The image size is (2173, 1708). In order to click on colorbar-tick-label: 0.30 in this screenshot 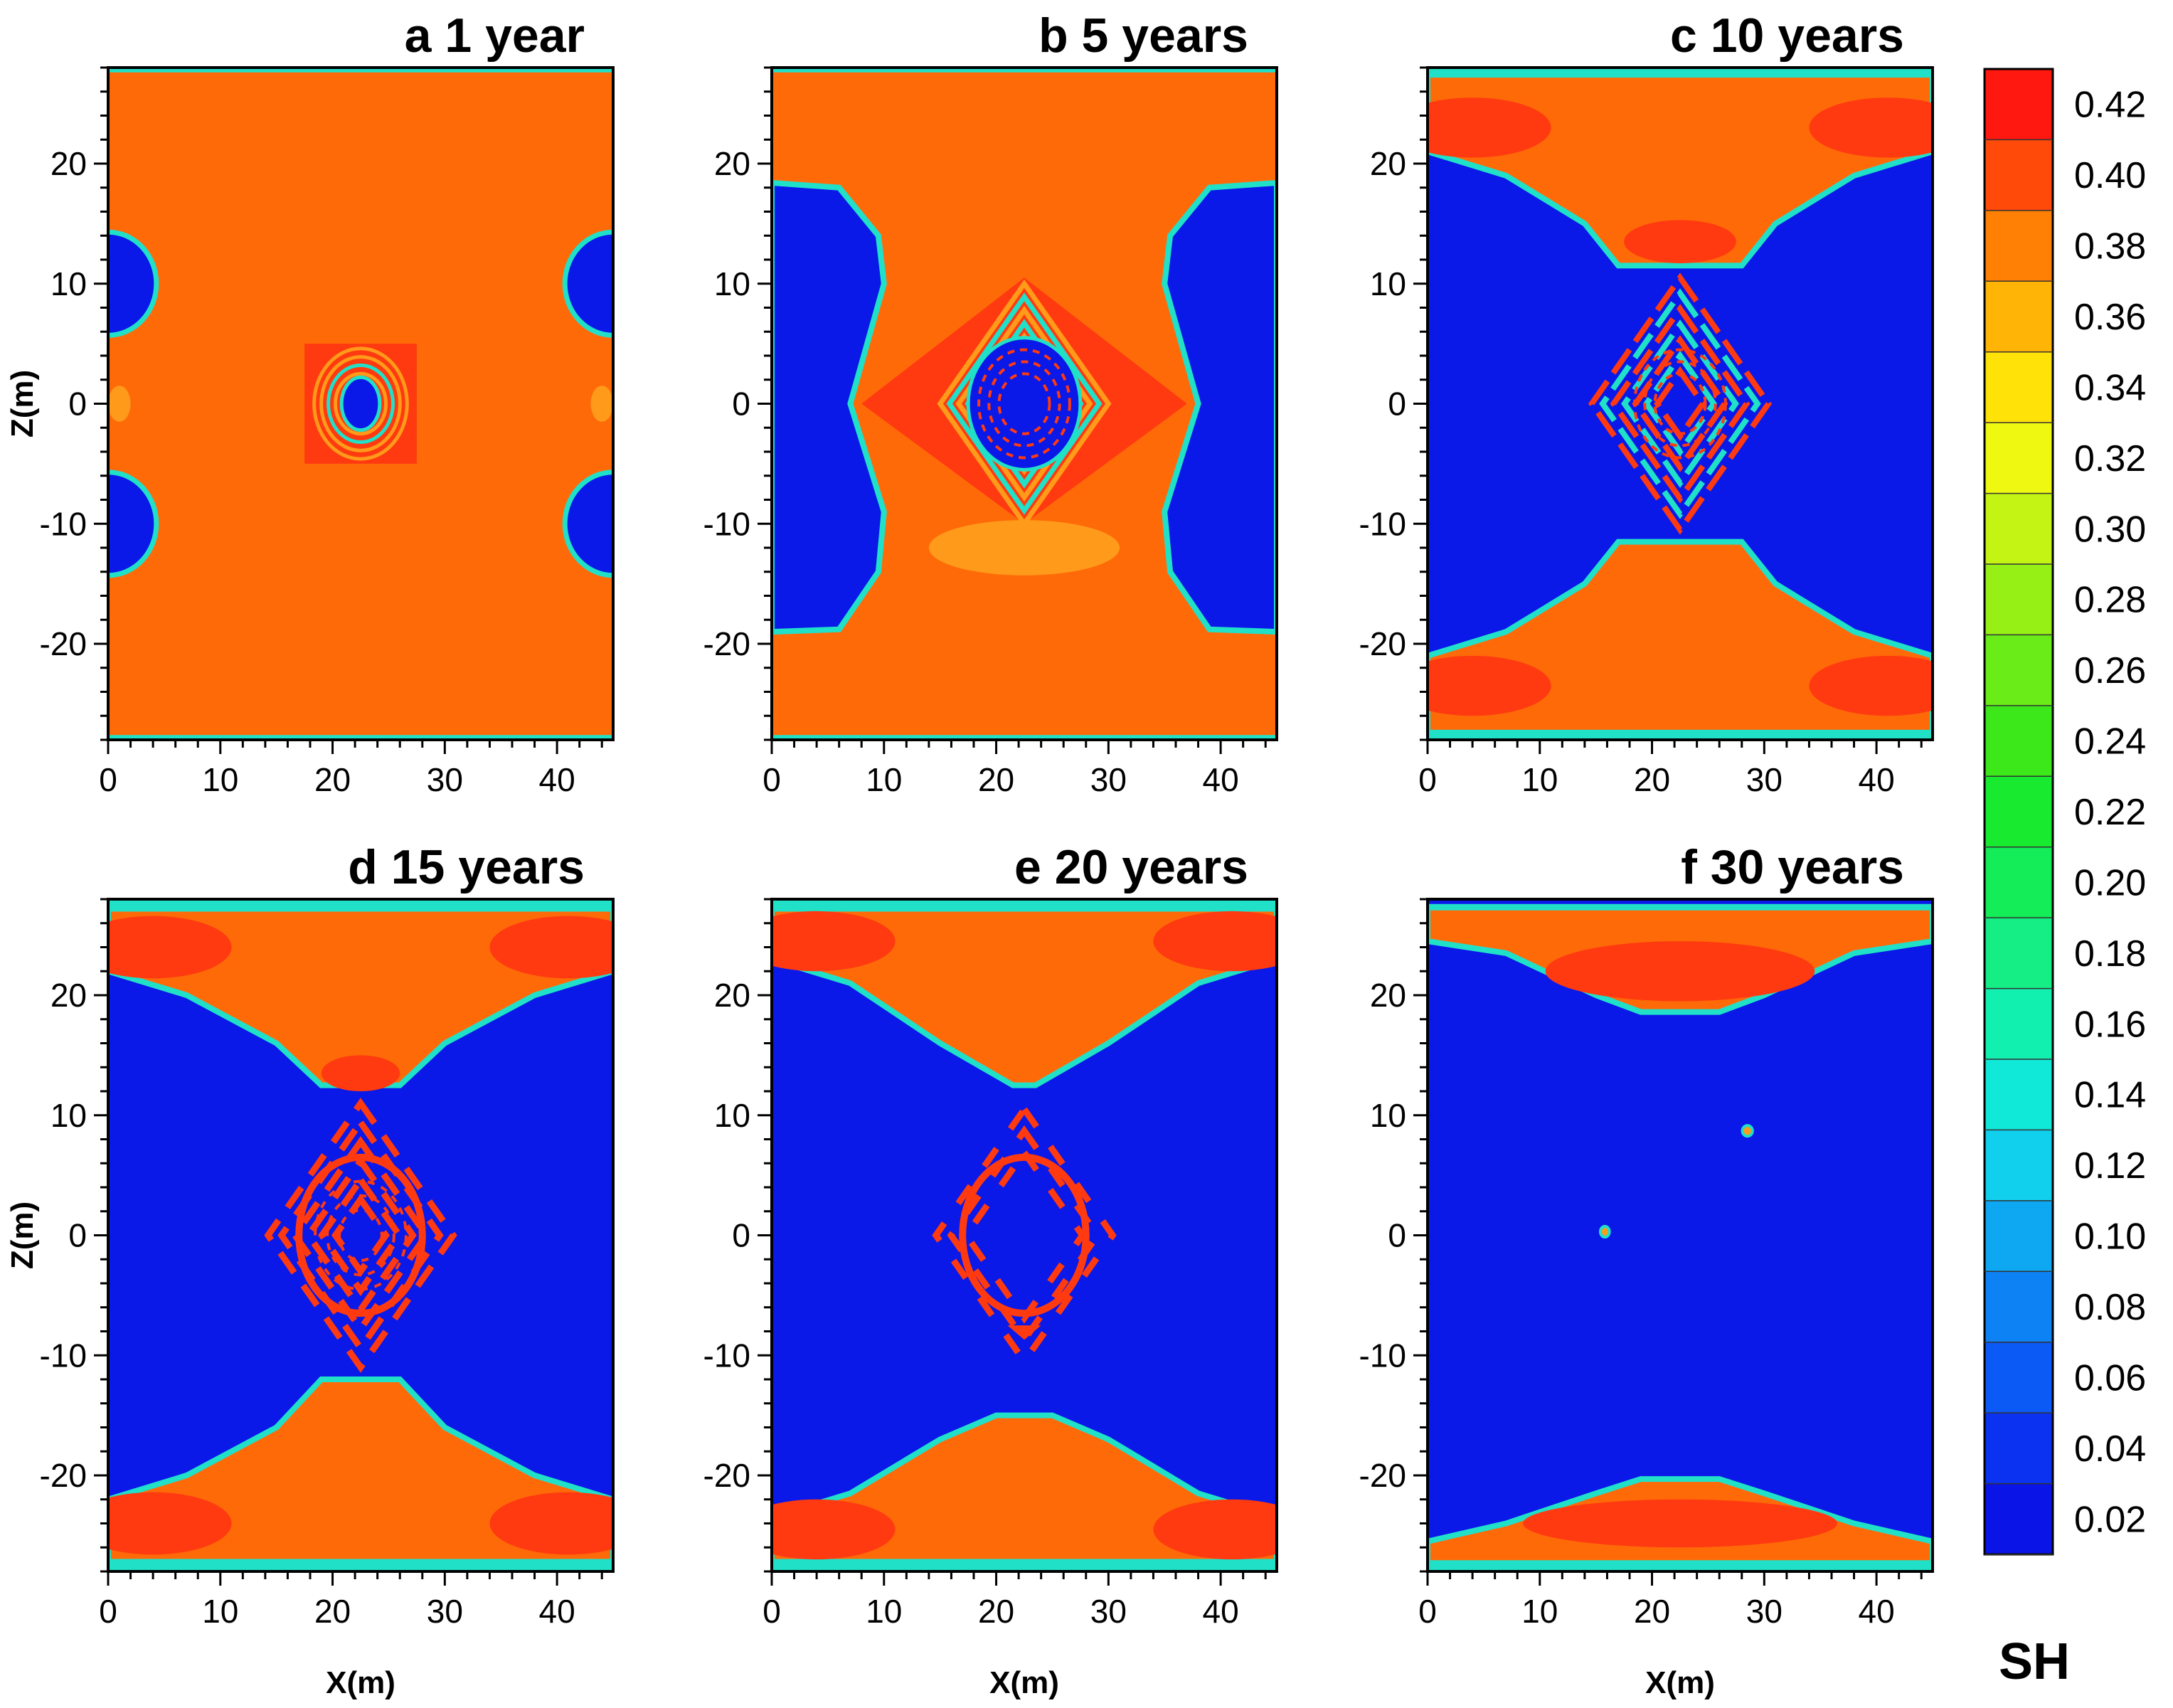, I will do `click(2110, 529)`.